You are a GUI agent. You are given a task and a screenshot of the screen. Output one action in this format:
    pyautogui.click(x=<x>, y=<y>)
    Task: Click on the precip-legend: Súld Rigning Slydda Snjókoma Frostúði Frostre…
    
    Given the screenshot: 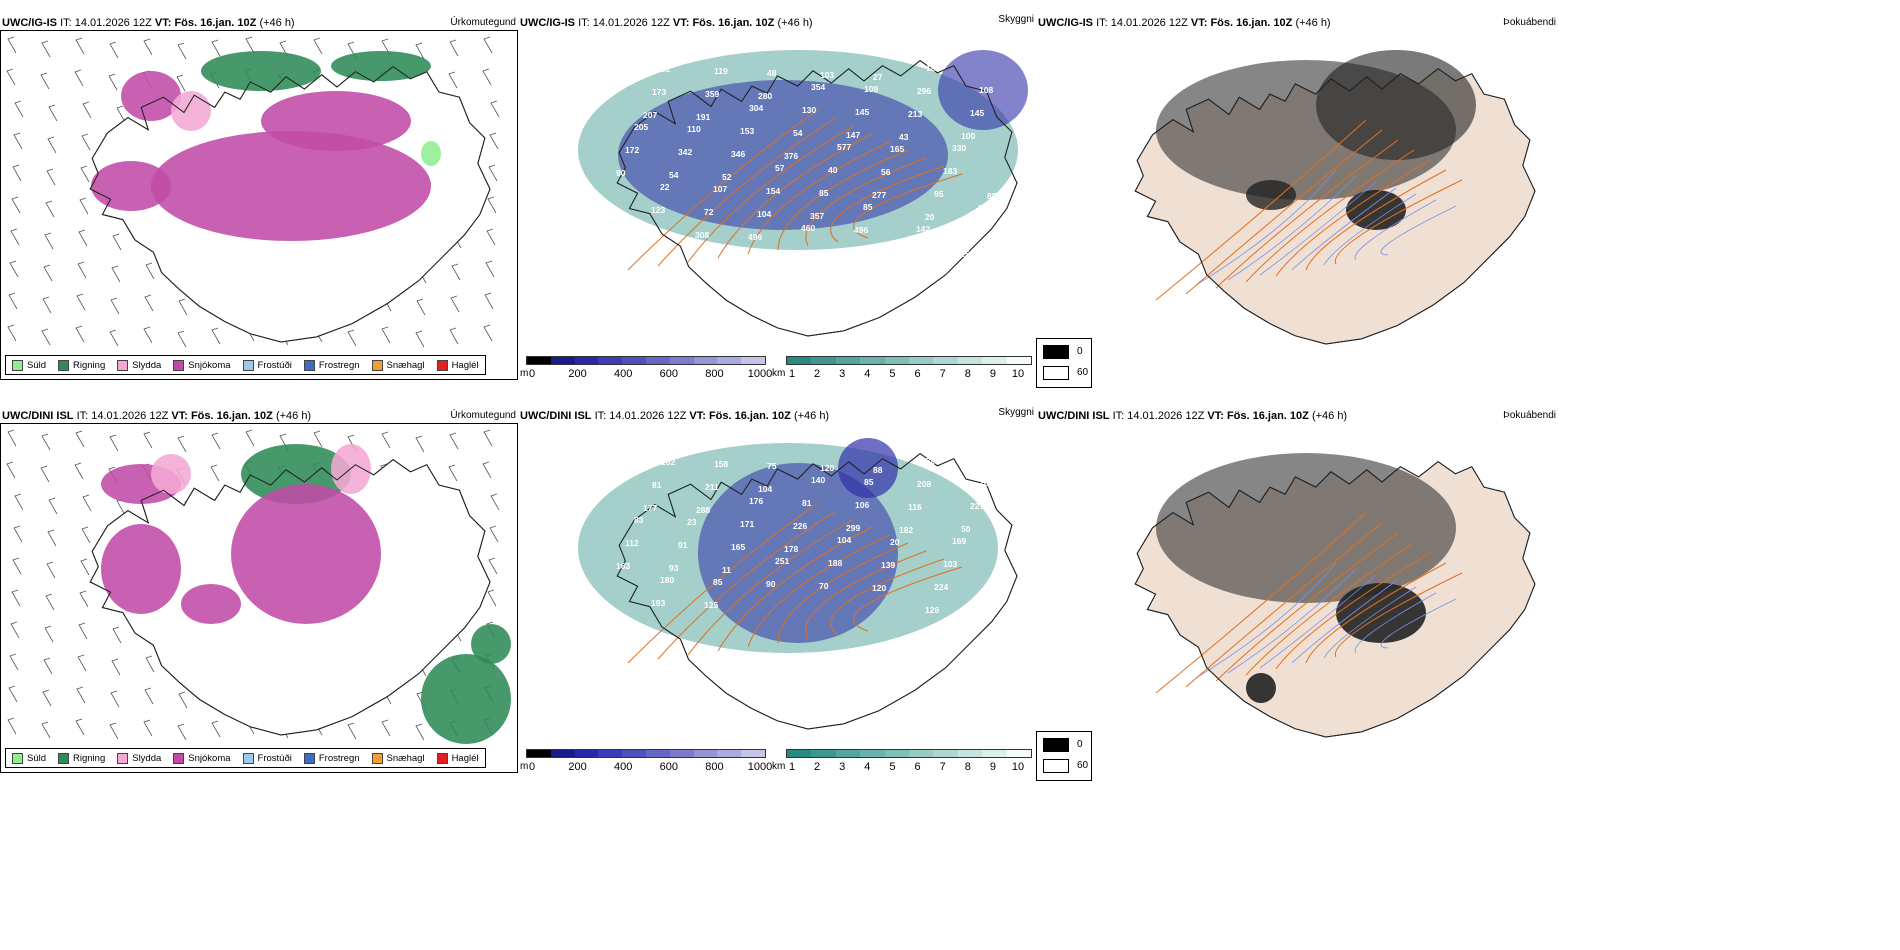 What is the action you would take?
    pyautogui.click(x=245, y=365)
    